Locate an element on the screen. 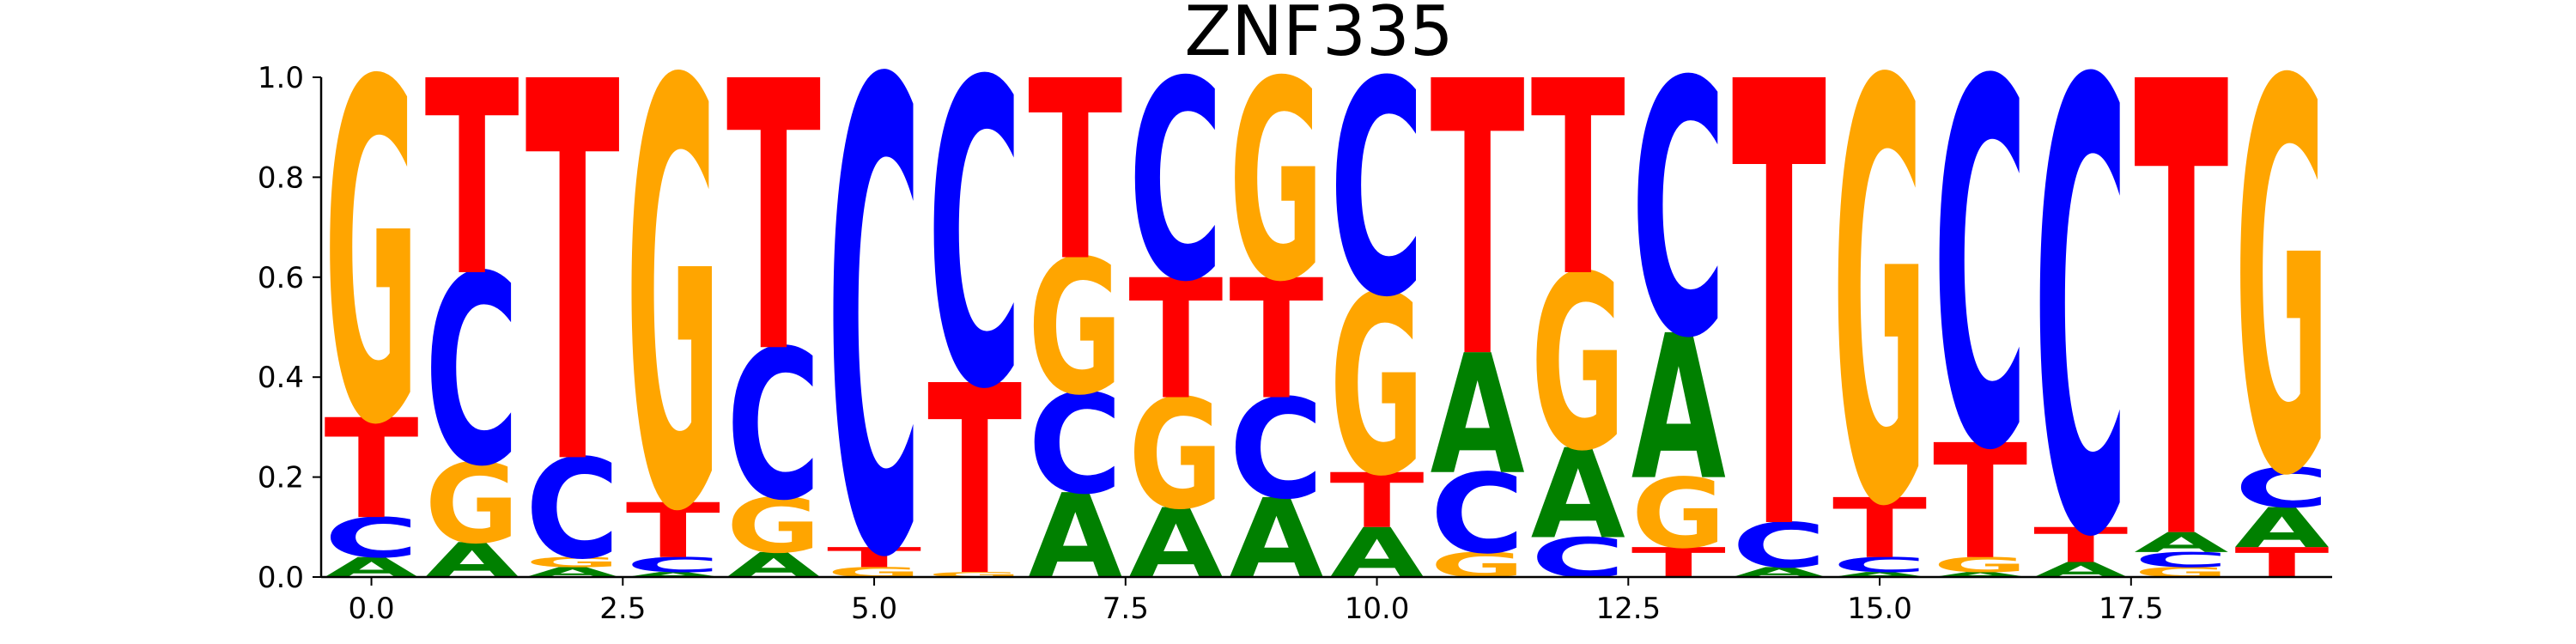 Image resolution: width=2576 pixels, height=644 pixels. logo-letter-T-pos15: T is located at coordinates (1880, 530).